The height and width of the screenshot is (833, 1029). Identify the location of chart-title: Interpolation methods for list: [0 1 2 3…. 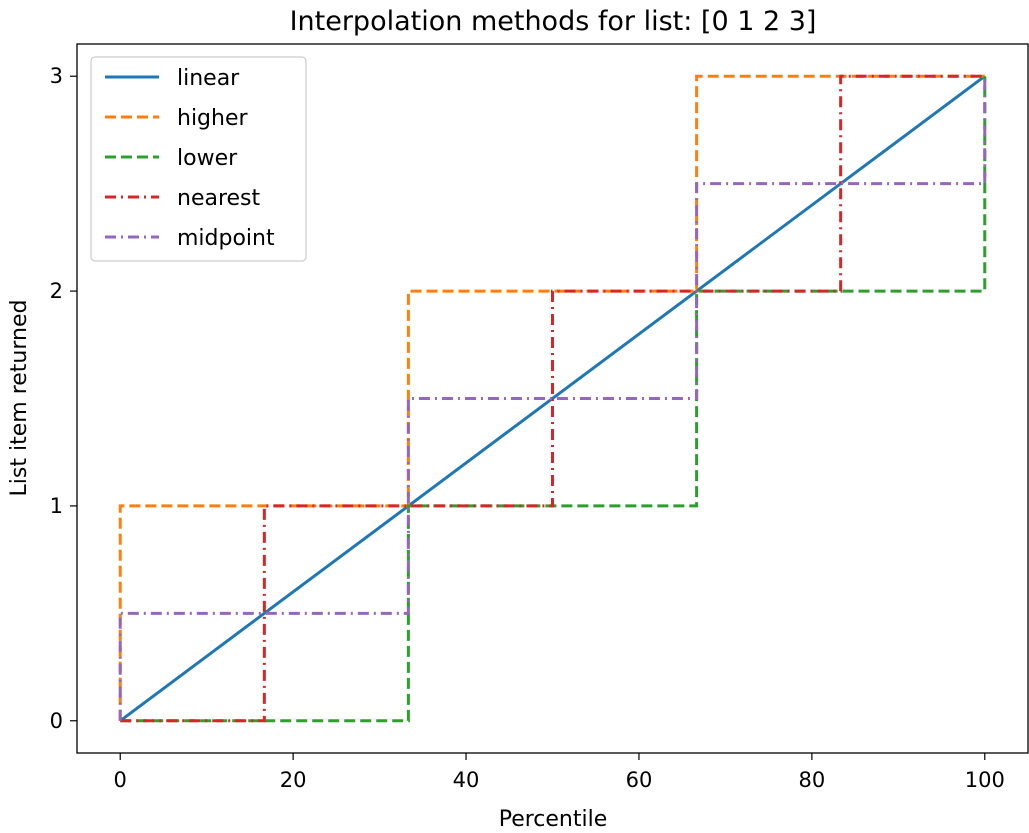
(553, 21).